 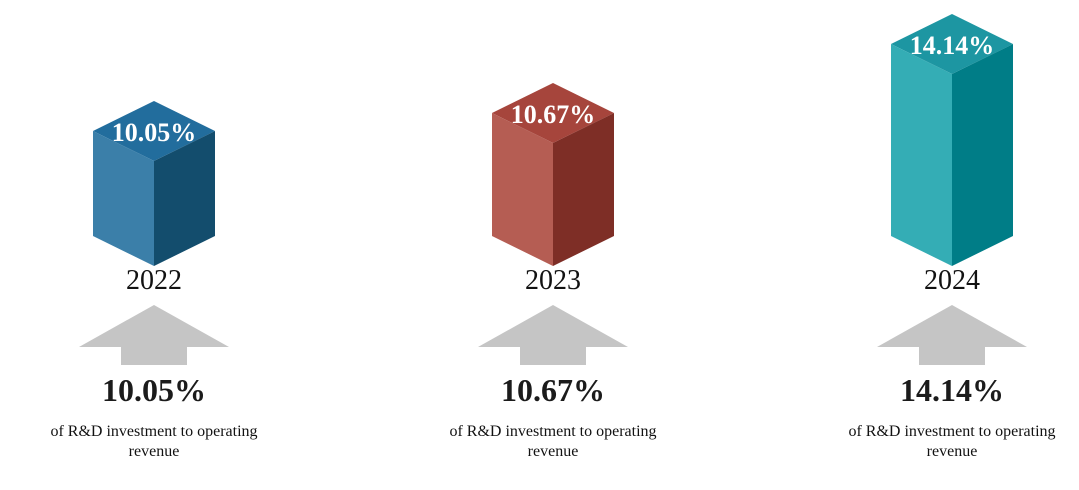 What do you see at coordinates (553, 174) in the screenshot?
I see `bar-3d-2023: 10.67%` at bounding box center [553, 174].